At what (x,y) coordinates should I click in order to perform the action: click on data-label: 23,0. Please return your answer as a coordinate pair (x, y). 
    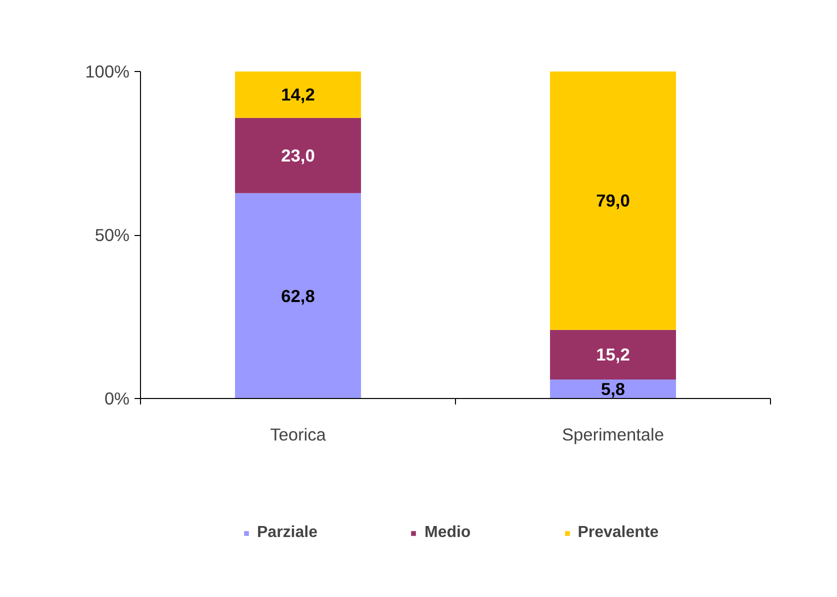
    Looking at the image, I should click on (298, 156).